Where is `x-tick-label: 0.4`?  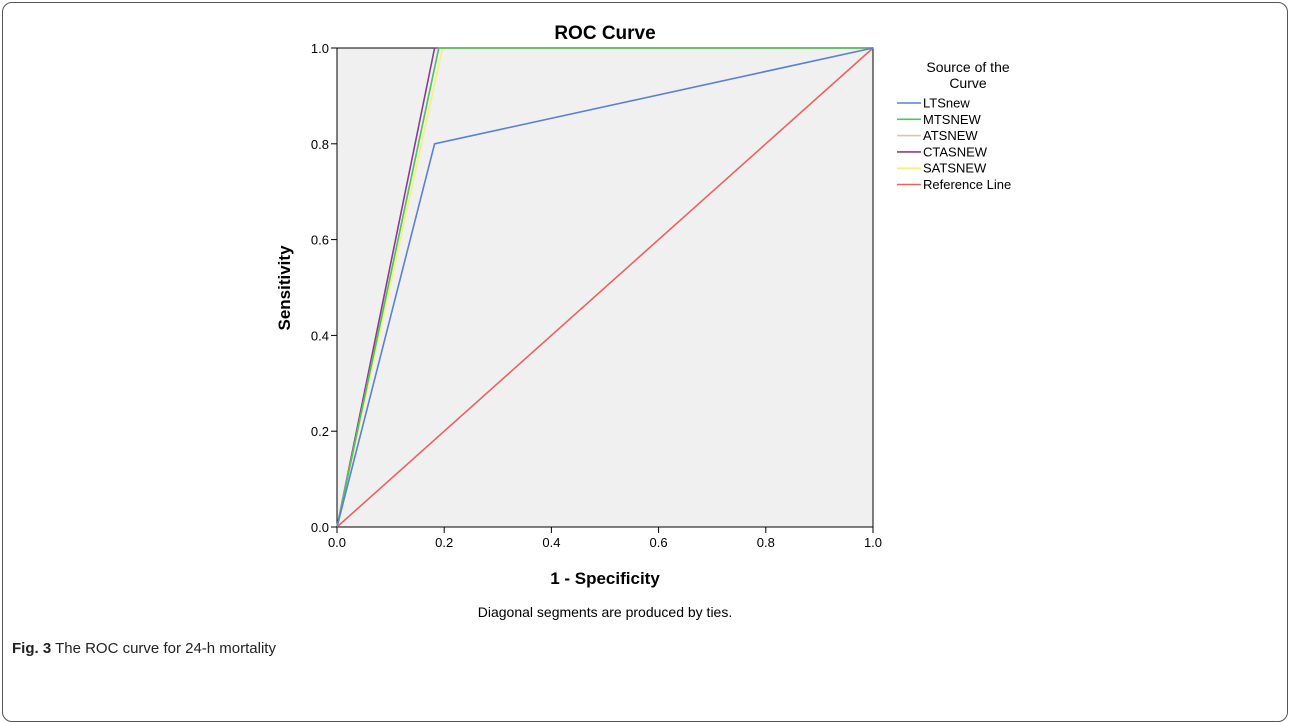 x-tick-label: 0.4 is located at coordinates (551, 542).